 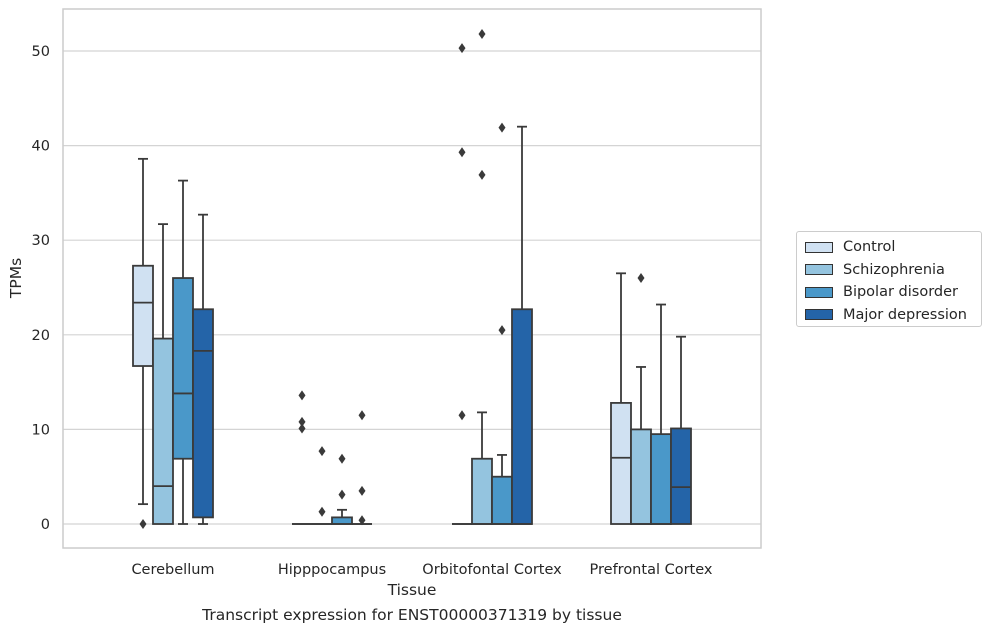 I want to click on y-axis-label: TPMs, so click(x=16, y=278).